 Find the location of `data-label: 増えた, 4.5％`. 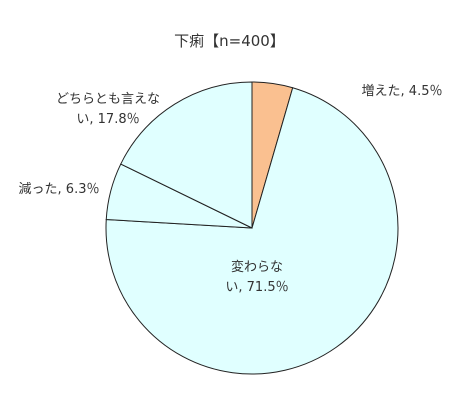

data-label: 増えた, 4.5％ is located at coordinates (402, 92).